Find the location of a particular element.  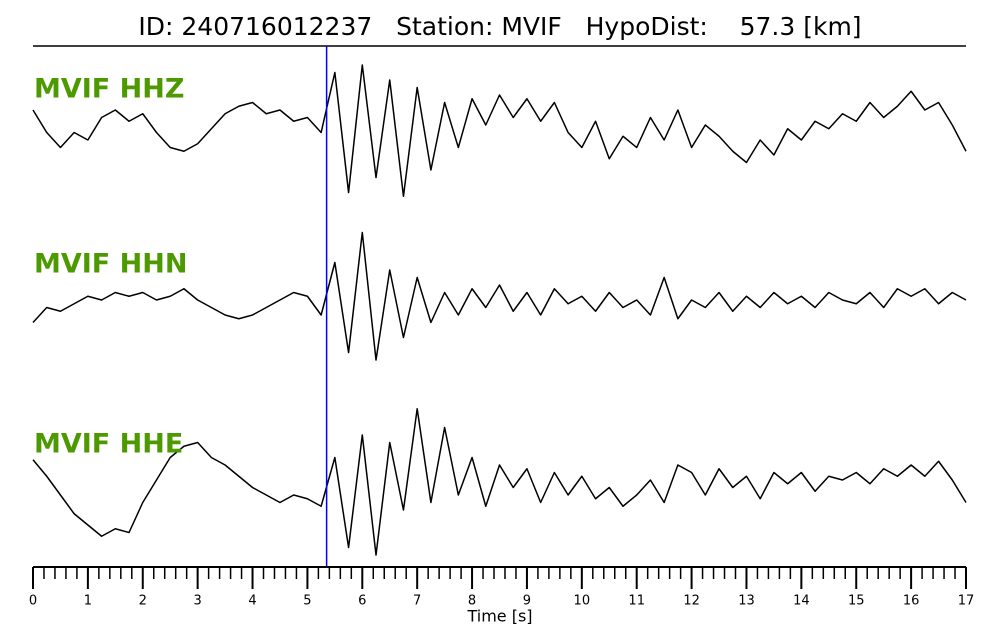

x-tick-label: 5 is located at coordinates (307, 601).